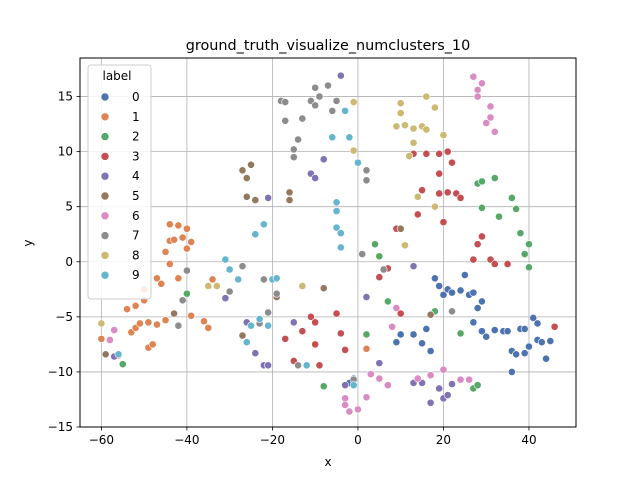 The width and height of the screenshot is (640, 480). What do you see at coordinates (120, 186) in the screenshot?
I see `legend-items: 0 1 2 3 4 5 6 7 8 9` at bounding box center [120, 186].